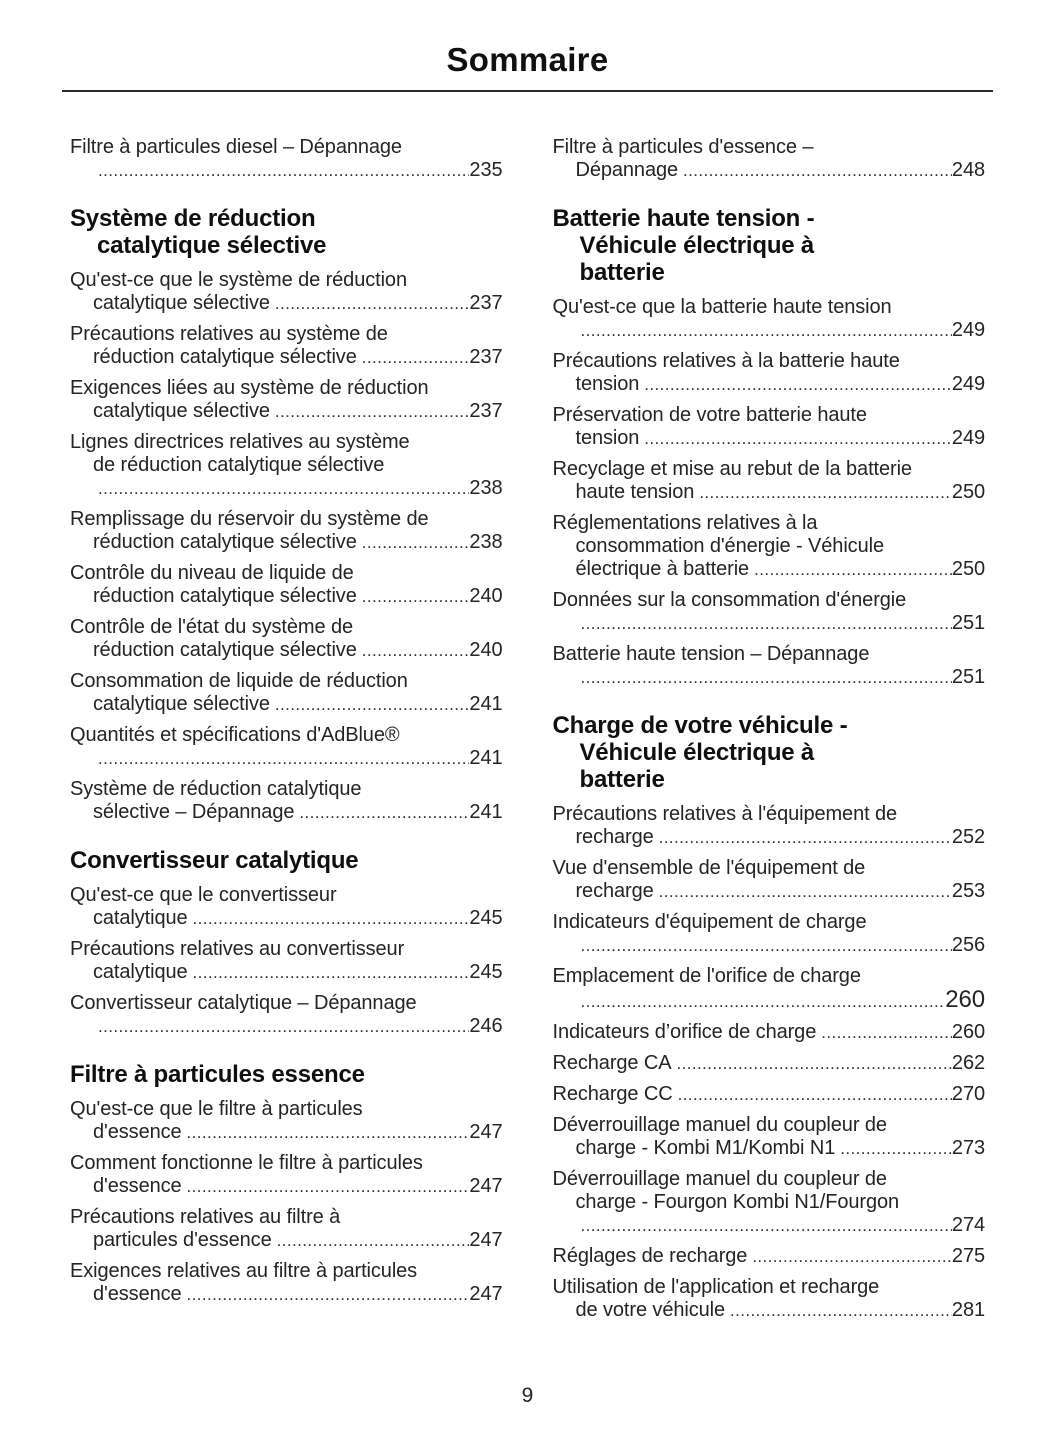  I want to click on toc-entry-text: Emplacement de l'orifice de charge, so click(706, 976).